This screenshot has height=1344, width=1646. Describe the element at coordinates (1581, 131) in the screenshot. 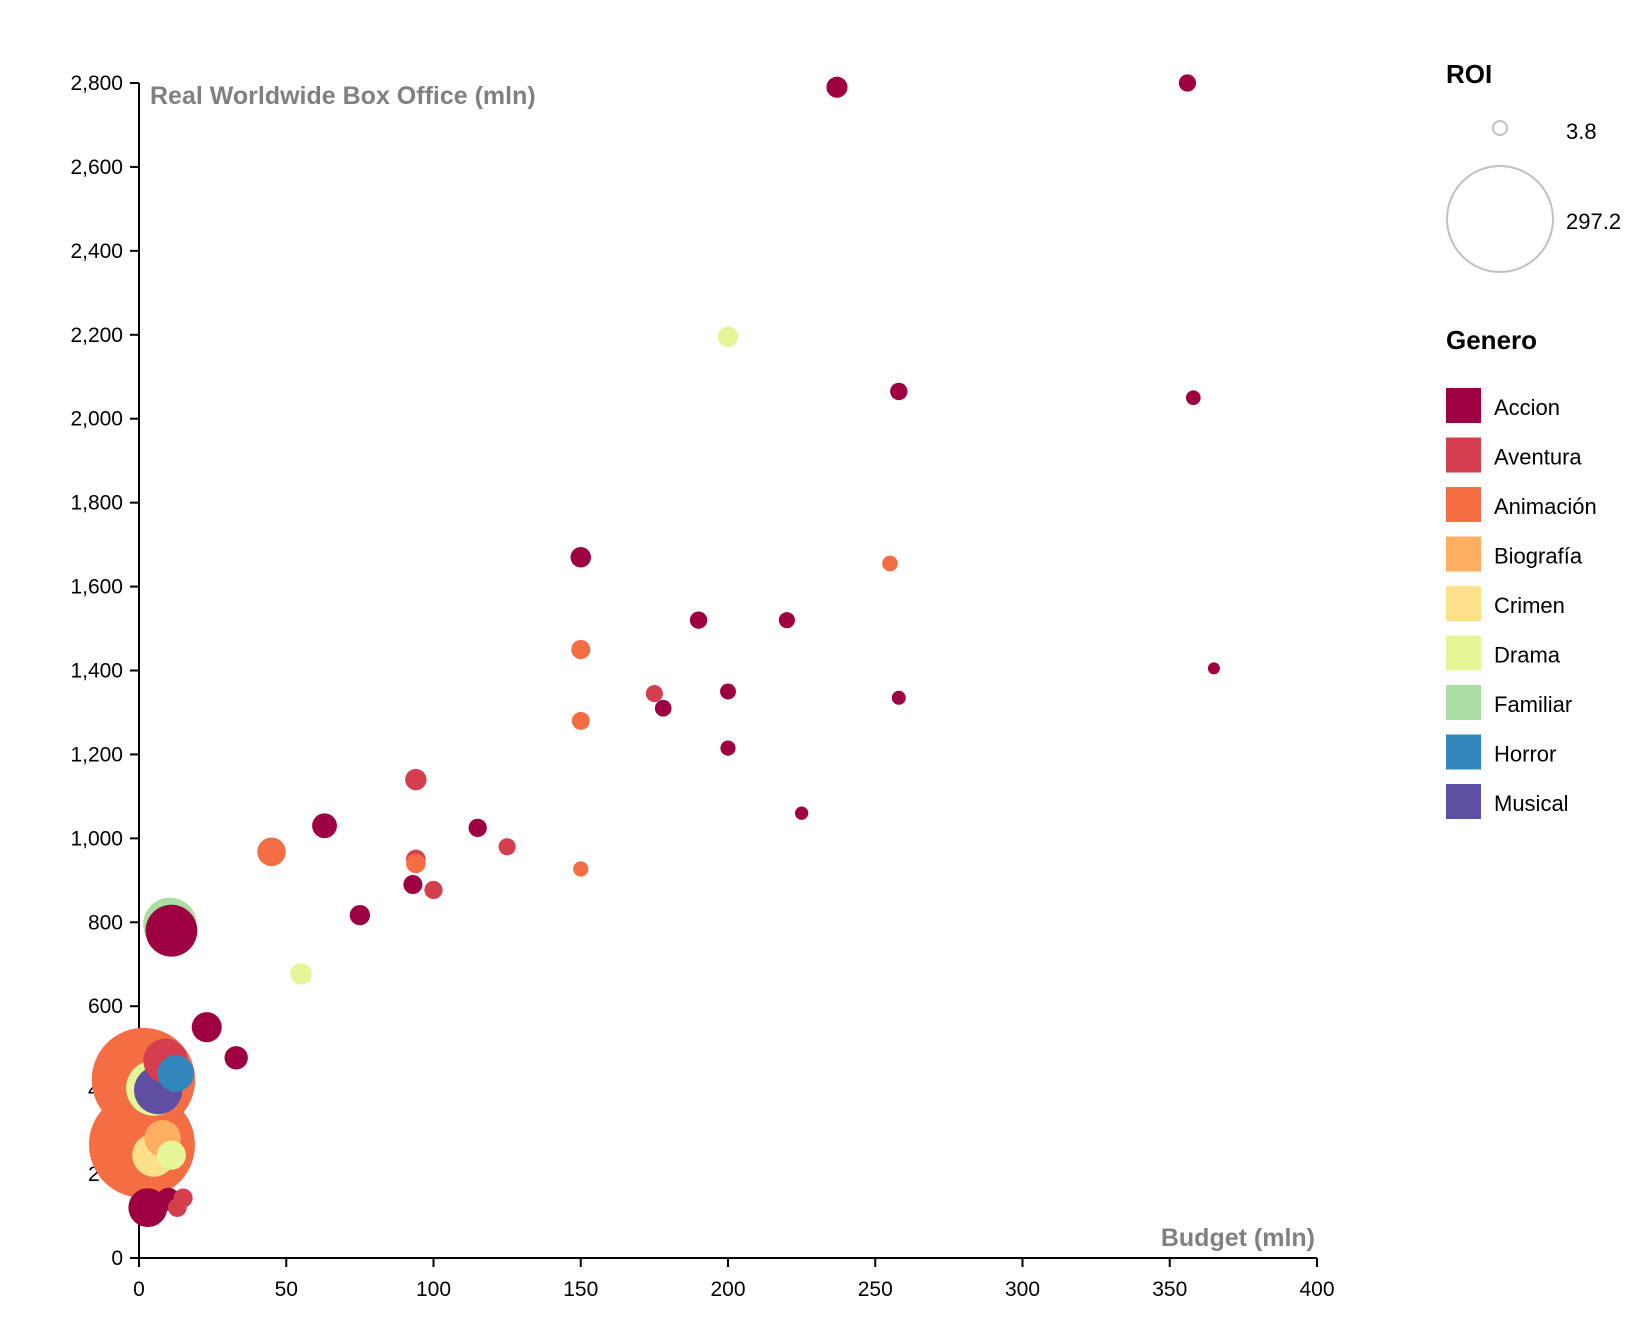

I see `size-legend-min-label: 3.8` at that location.